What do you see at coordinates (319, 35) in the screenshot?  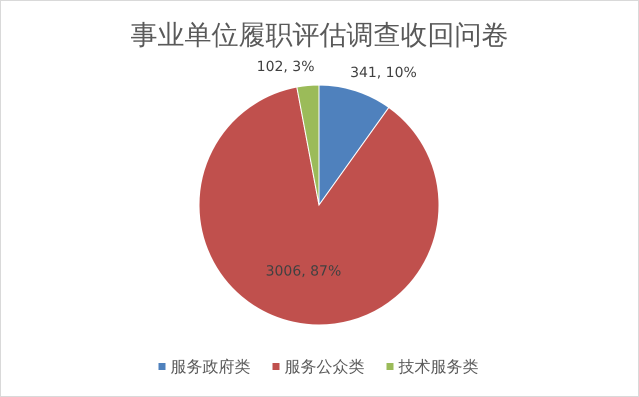 I see `chart-title: 事业单位履职评估调查收回问卷` at bounding box center [319, 35].